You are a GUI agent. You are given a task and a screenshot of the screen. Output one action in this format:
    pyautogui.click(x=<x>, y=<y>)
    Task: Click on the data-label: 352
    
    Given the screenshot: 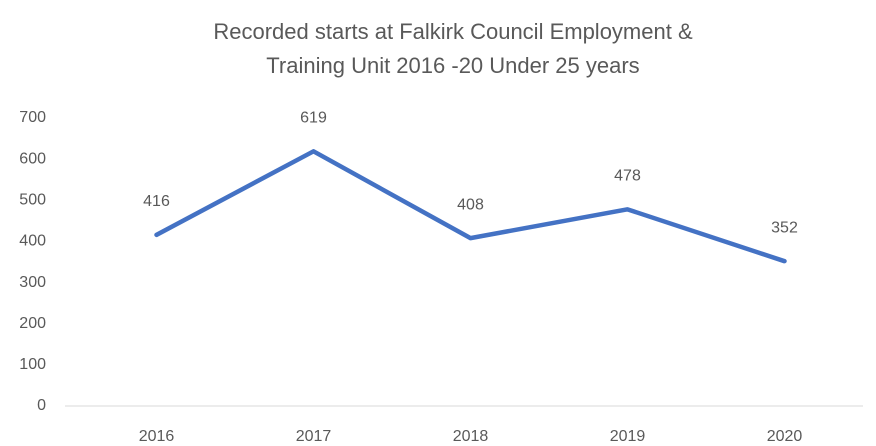 What is the action you would take?
    pyautogui.click(x=784, y=227)
    